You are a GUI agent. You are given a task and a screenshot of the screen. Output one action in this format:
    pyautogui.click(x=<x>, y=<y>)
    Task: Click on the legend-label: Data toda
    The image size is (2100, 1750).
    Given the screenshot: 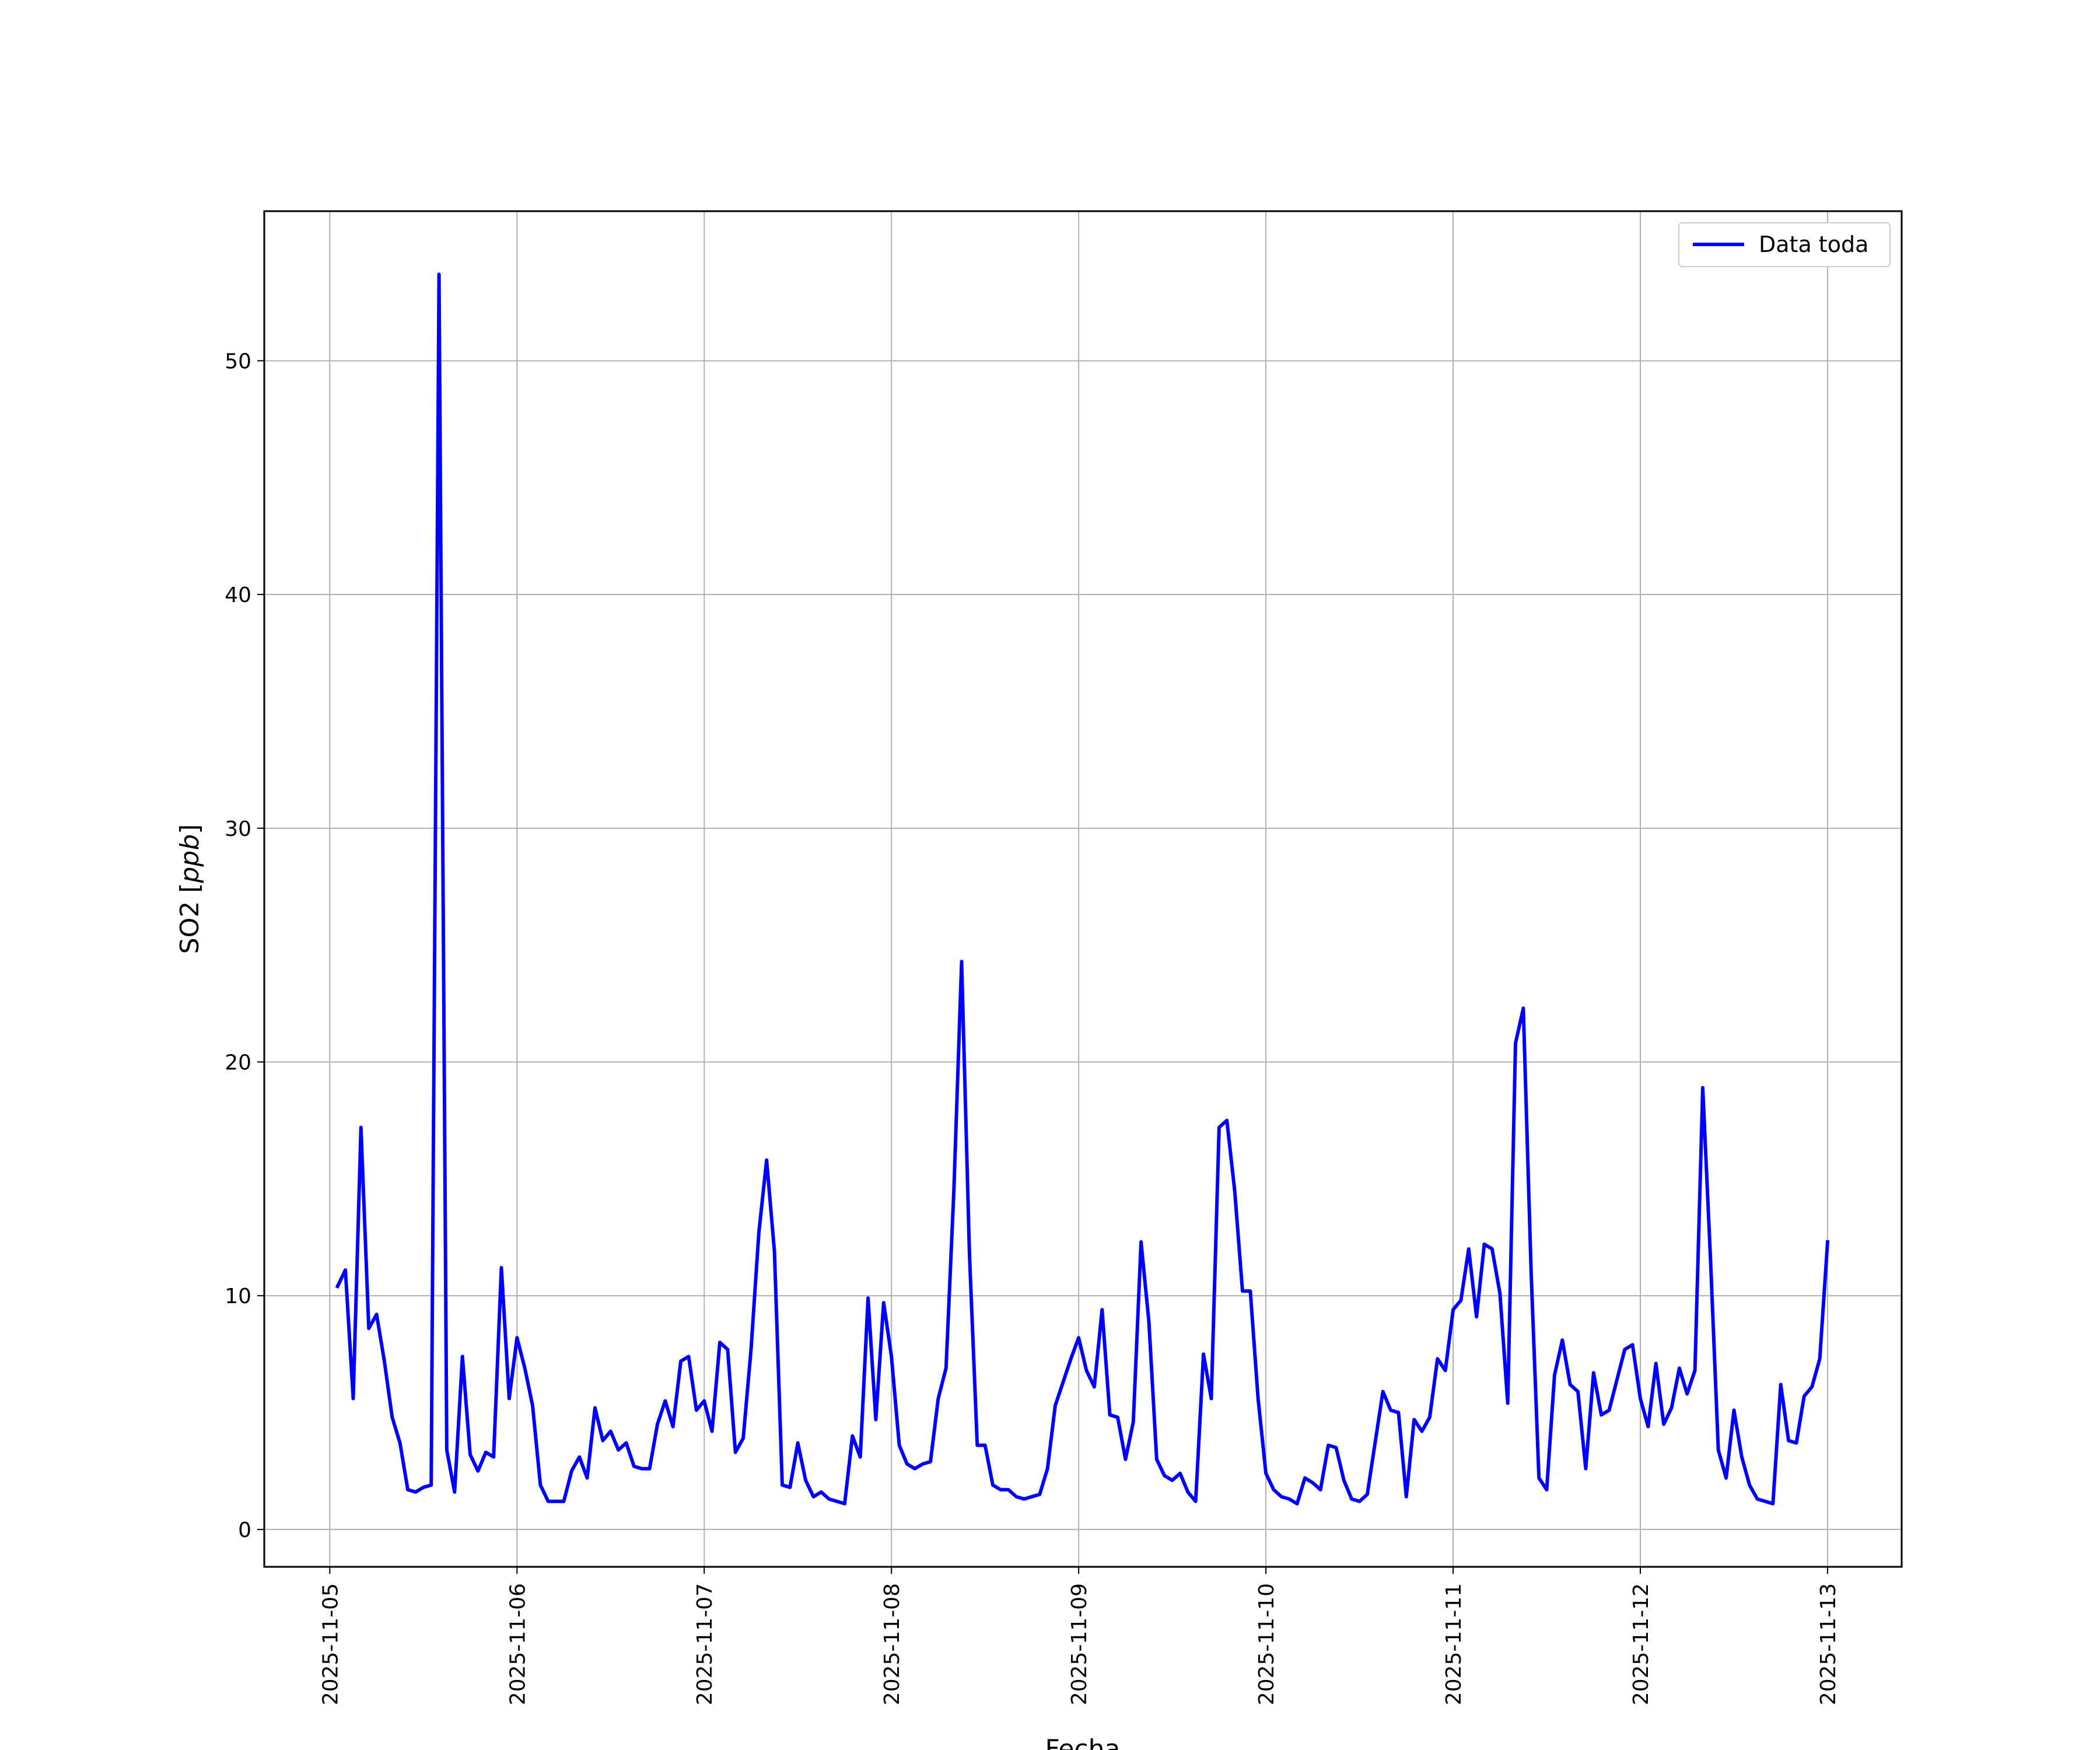 What is the action you would take?
    pyautogui.click(x=1813, y=244)
    